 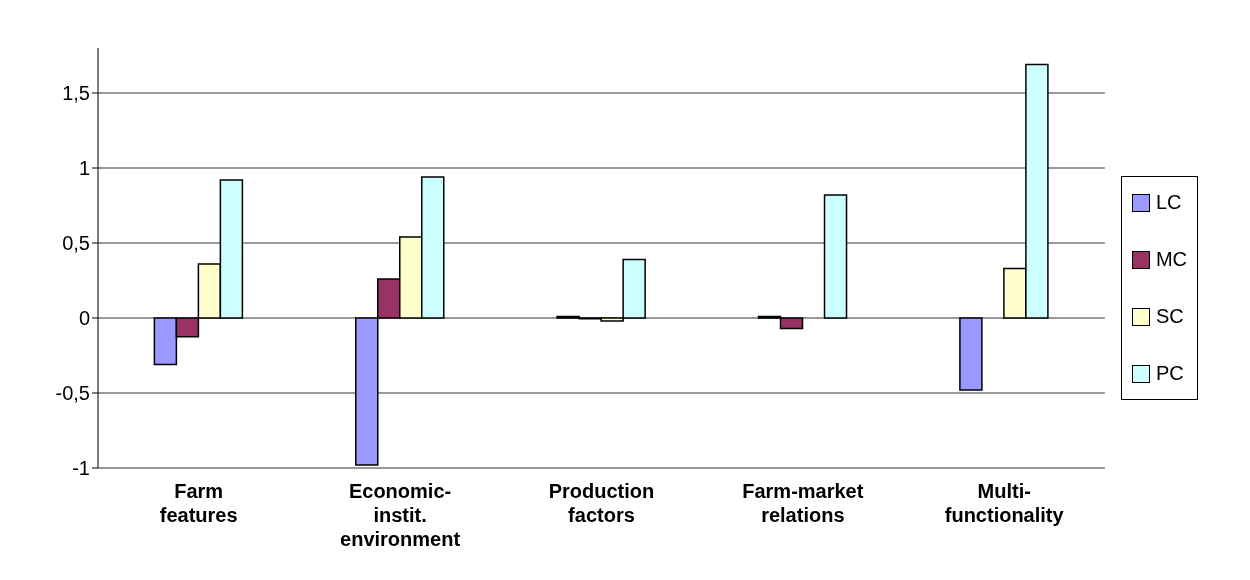 I want to click on legend-label: MC, so click(x=1171, y=259).